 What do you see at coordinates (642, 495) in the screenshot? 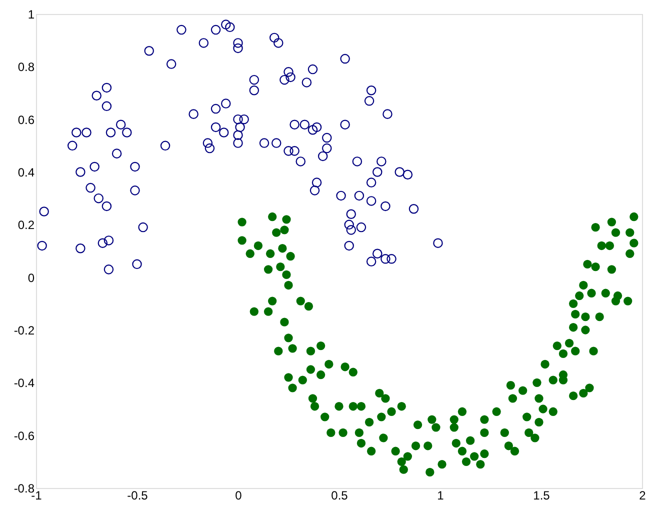
I see `x-tick-label: 2` at bounding box center [642, 495].